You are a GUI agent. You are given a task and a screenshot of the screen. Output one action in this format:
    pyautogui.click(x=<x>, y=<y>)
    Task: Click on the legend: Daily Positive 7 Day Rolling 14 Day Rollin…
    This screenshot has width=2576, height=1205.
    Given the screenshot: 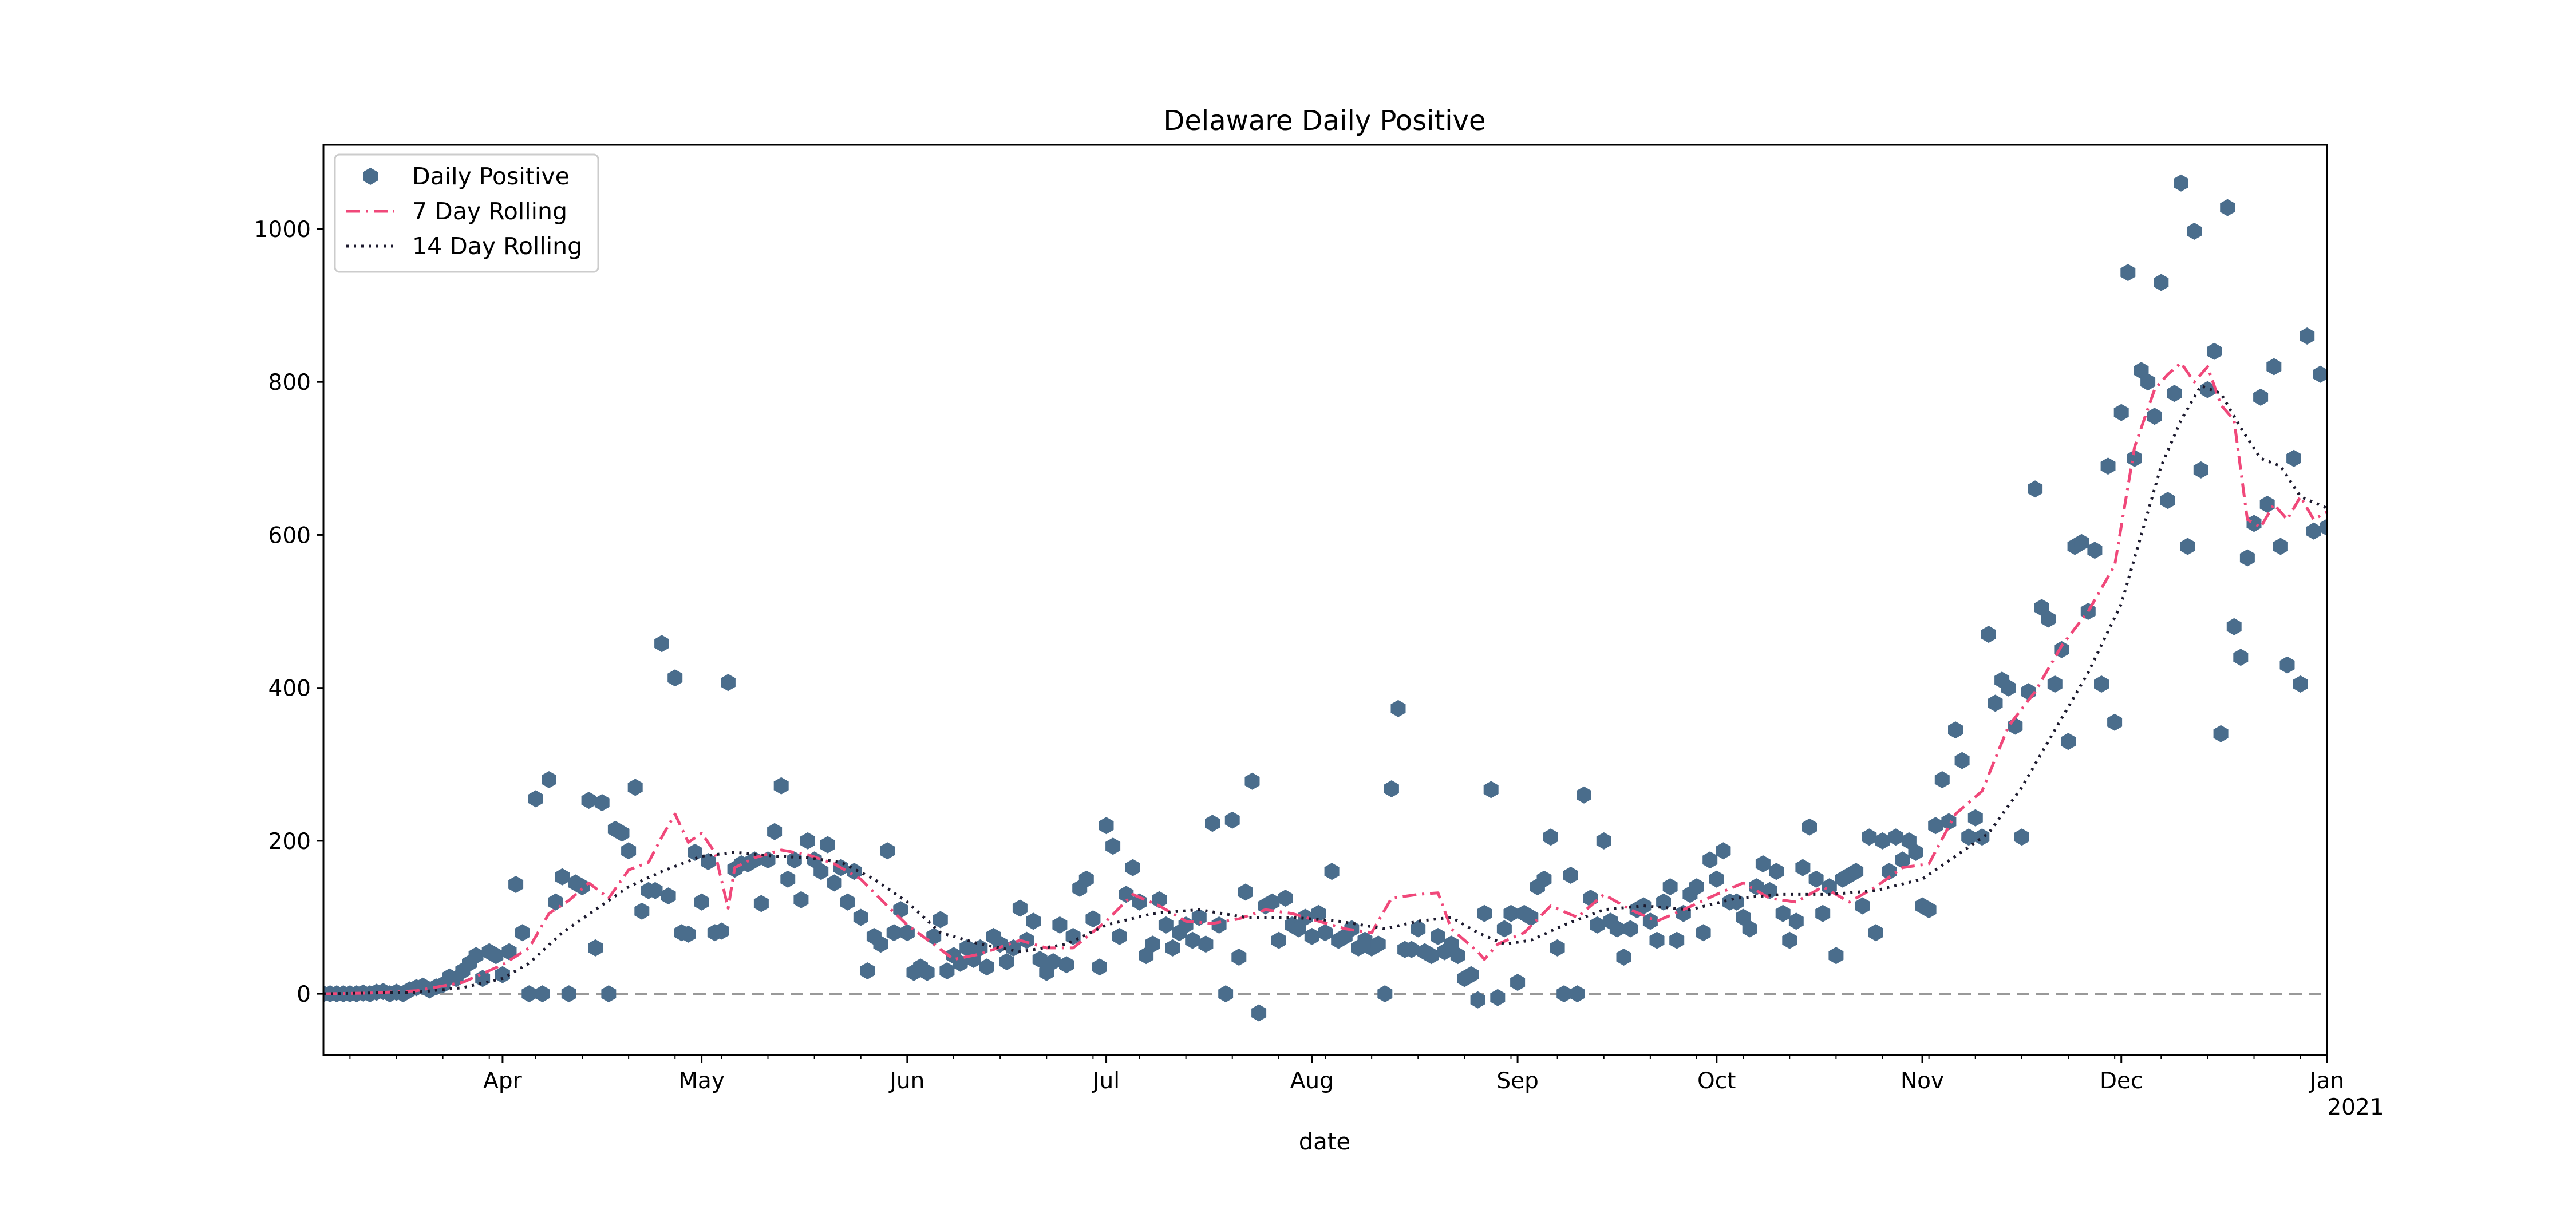 What is the action you would take?
    pyautogui.click(x=466, y=213)
    